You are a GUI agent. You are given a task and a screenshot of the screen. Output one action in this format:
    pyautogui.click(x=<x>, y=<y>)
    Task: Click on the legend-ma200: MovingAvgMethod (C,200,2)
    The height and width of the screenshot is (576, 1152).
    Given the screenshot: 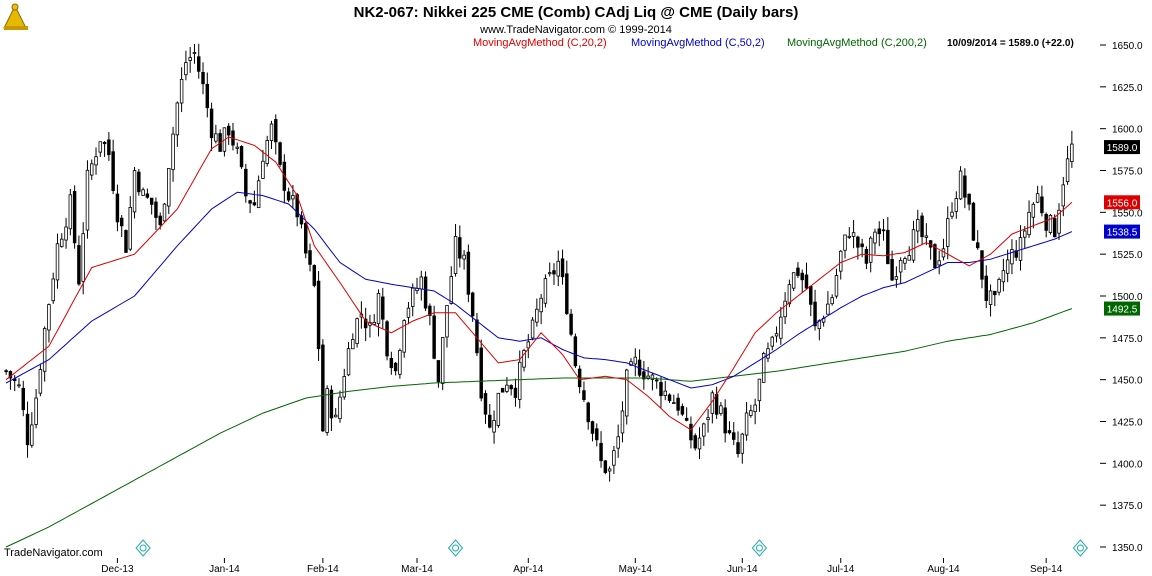 What is the action you would take?
    pyautogui.click(x=857, y=43)
    